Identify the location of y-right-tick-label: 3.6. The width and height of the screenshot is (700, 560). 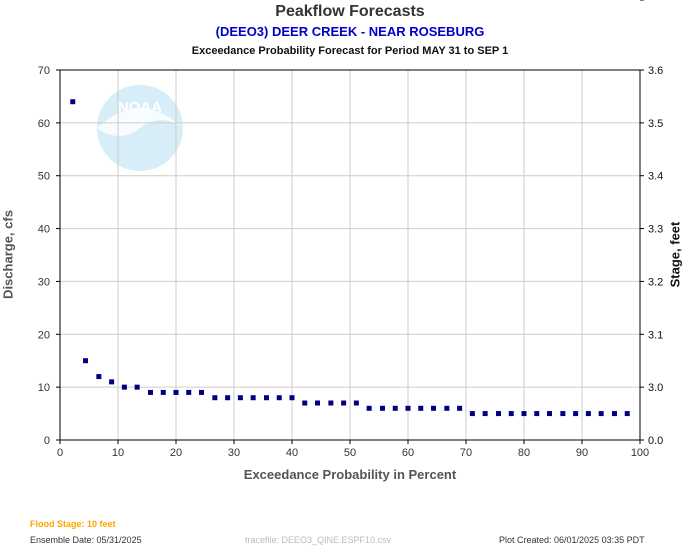
(655, 71).